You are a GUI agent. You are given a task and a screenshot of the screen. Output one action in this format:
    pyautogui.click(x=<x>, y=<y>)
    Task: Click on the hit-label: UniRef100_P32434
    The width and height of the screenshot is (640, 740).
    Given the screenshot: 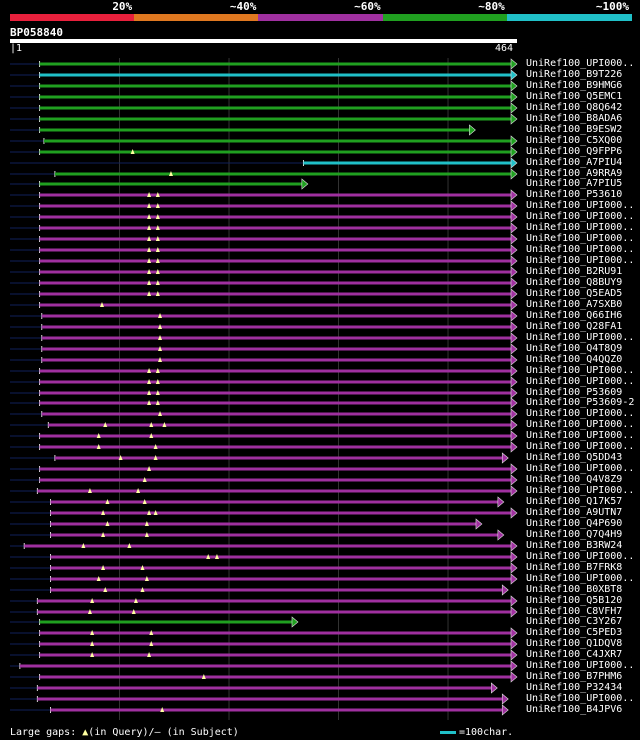 What is the action you would take?
    pyautogui.click(x=574, y=687)
    